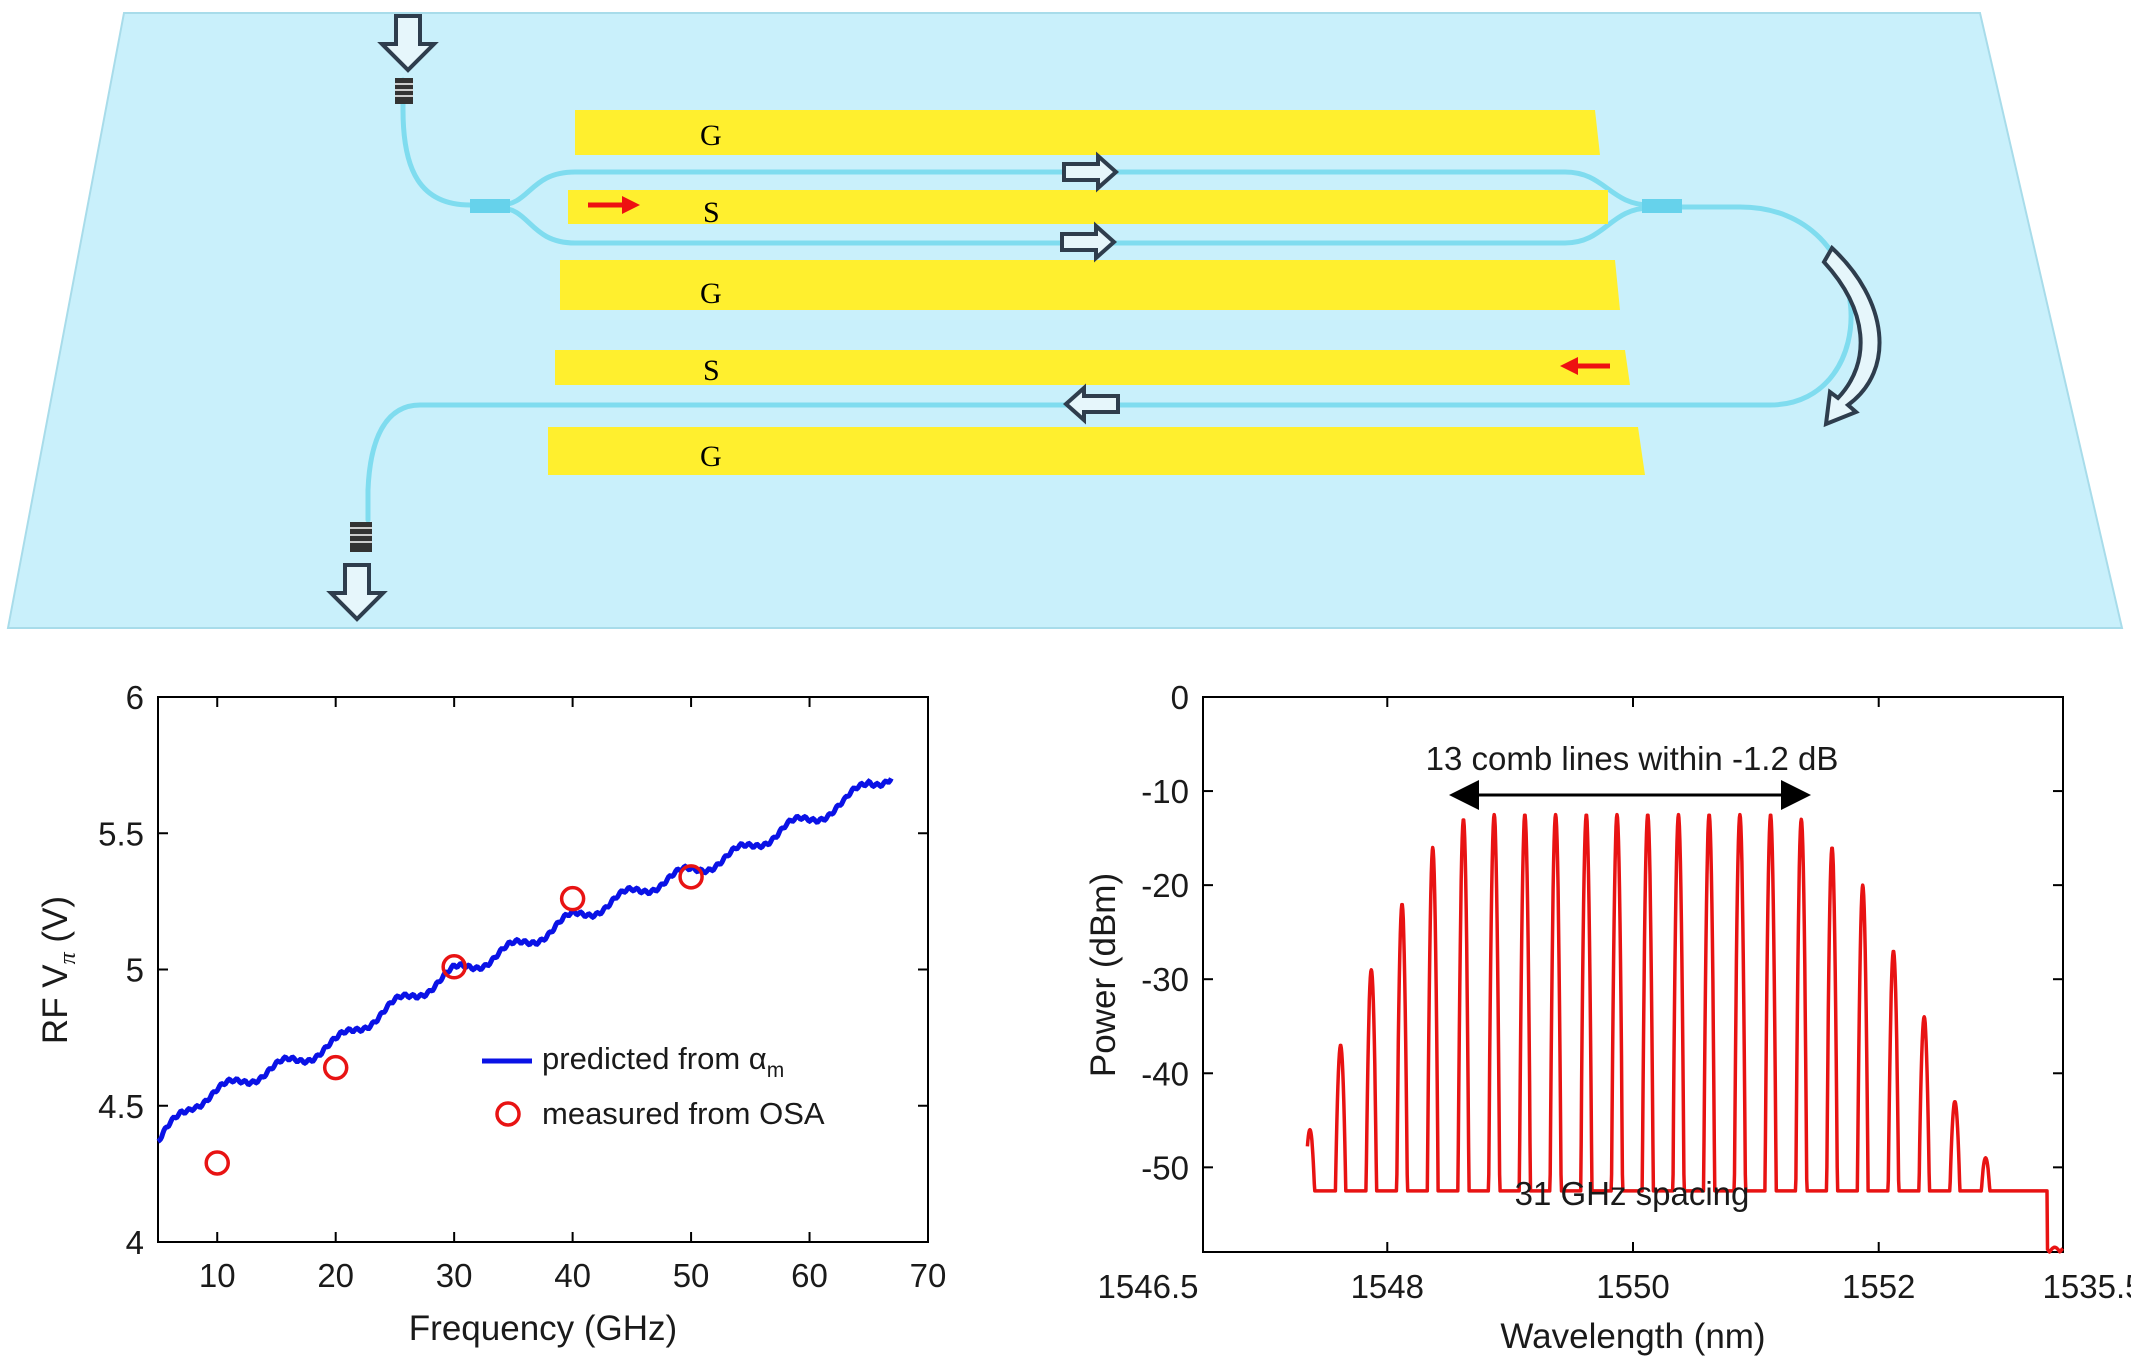 The width and height of the screenshot is (2131, 1370). What do you see at coordinates (1585, 366) in the screenshot?
I see `rf-backward-arrow-icon` at bounding box center [1585, 366].